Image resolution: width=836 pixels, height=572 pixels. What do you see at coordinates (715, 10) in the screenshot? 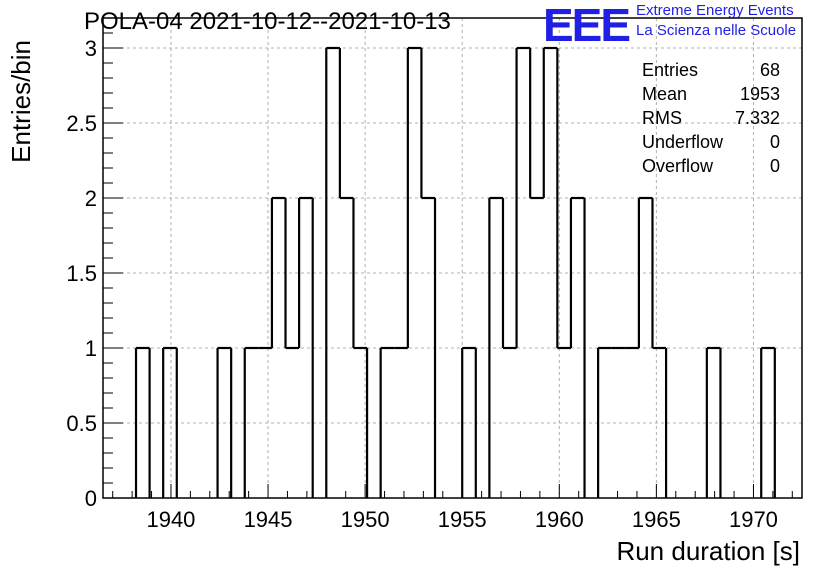
I see `logo-caption-line1: Extreme Energy Events` at bounding box center [715, 10].